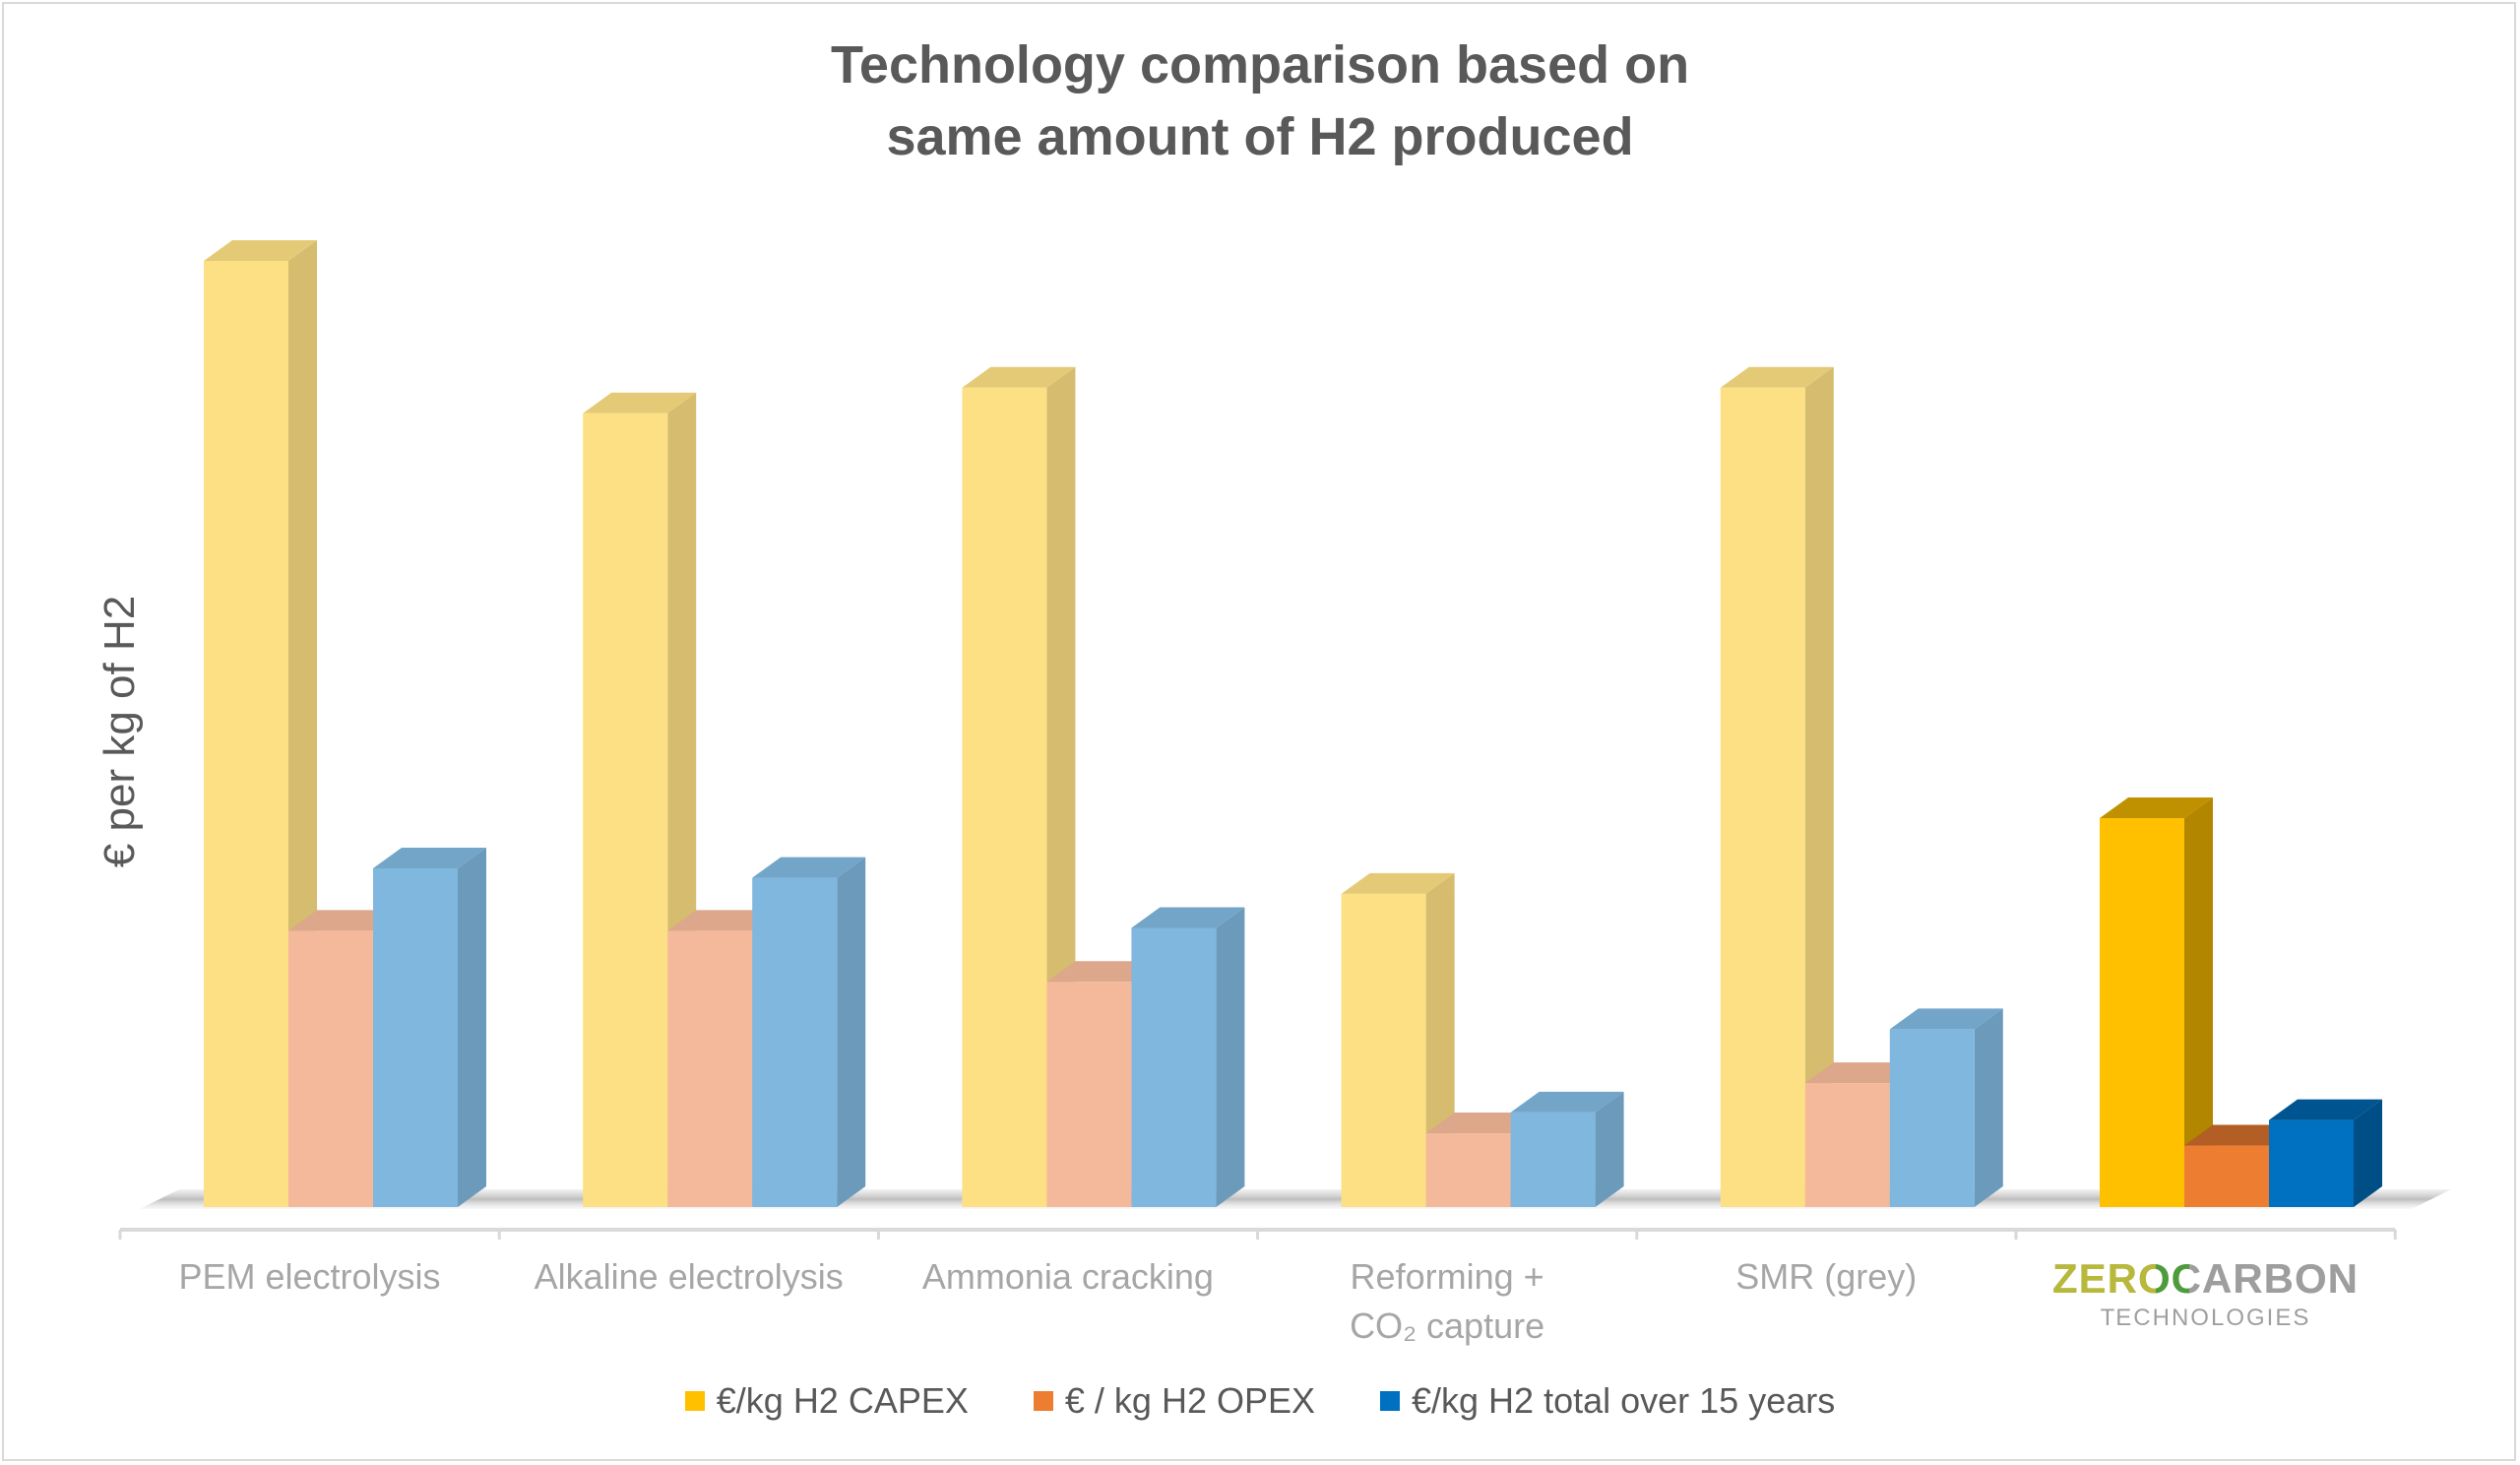  Describe the element at coordinates (1260, 65) in the screenshot. I see `chart-title-line-1: Technology comparison based on` at that location.